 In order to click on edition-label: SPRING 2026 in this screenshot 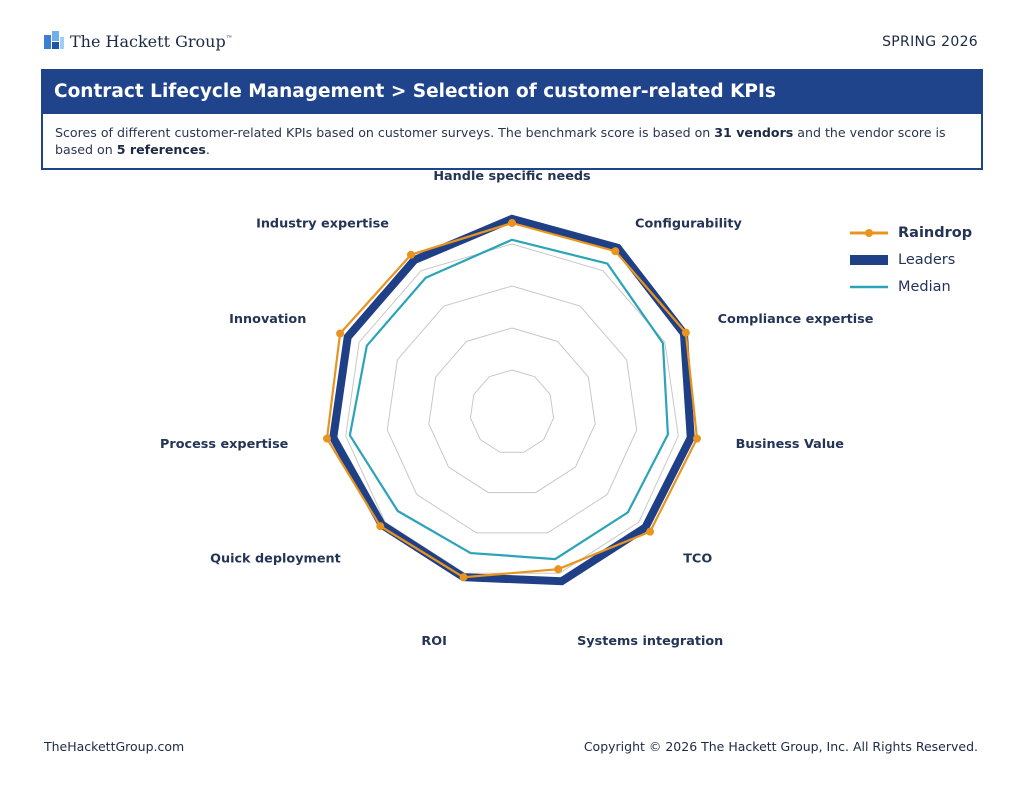, I will do `click(930, 42)`.